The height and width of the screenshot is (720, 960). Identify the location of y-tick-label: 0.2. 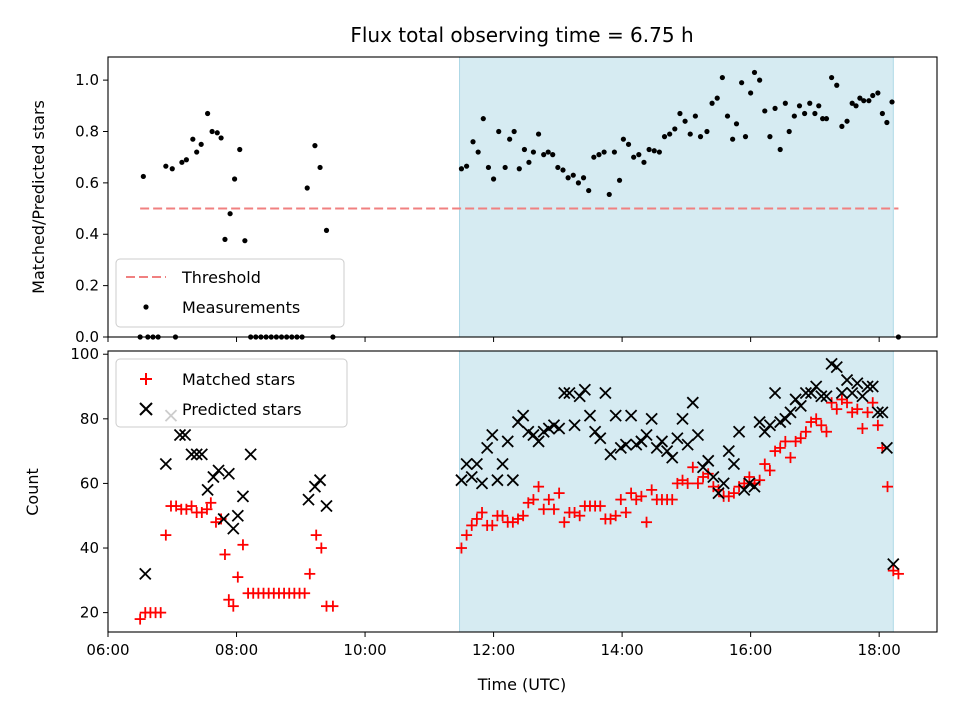
(87, 286).